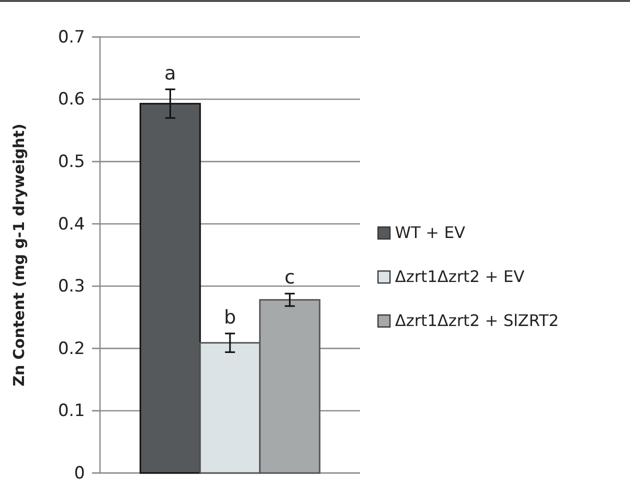 The image size is (630, 488). Describe the element at coordinates (71, 224) in the screenshot. I see `y-tick-label: 0.4` at that location.